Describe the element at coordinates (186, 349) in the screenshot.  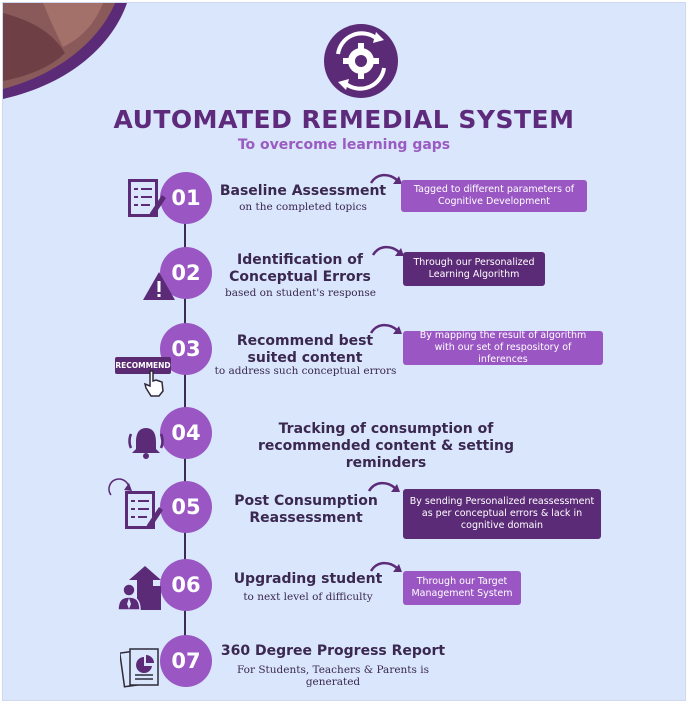
I see `step-number-03: 03` at that location.